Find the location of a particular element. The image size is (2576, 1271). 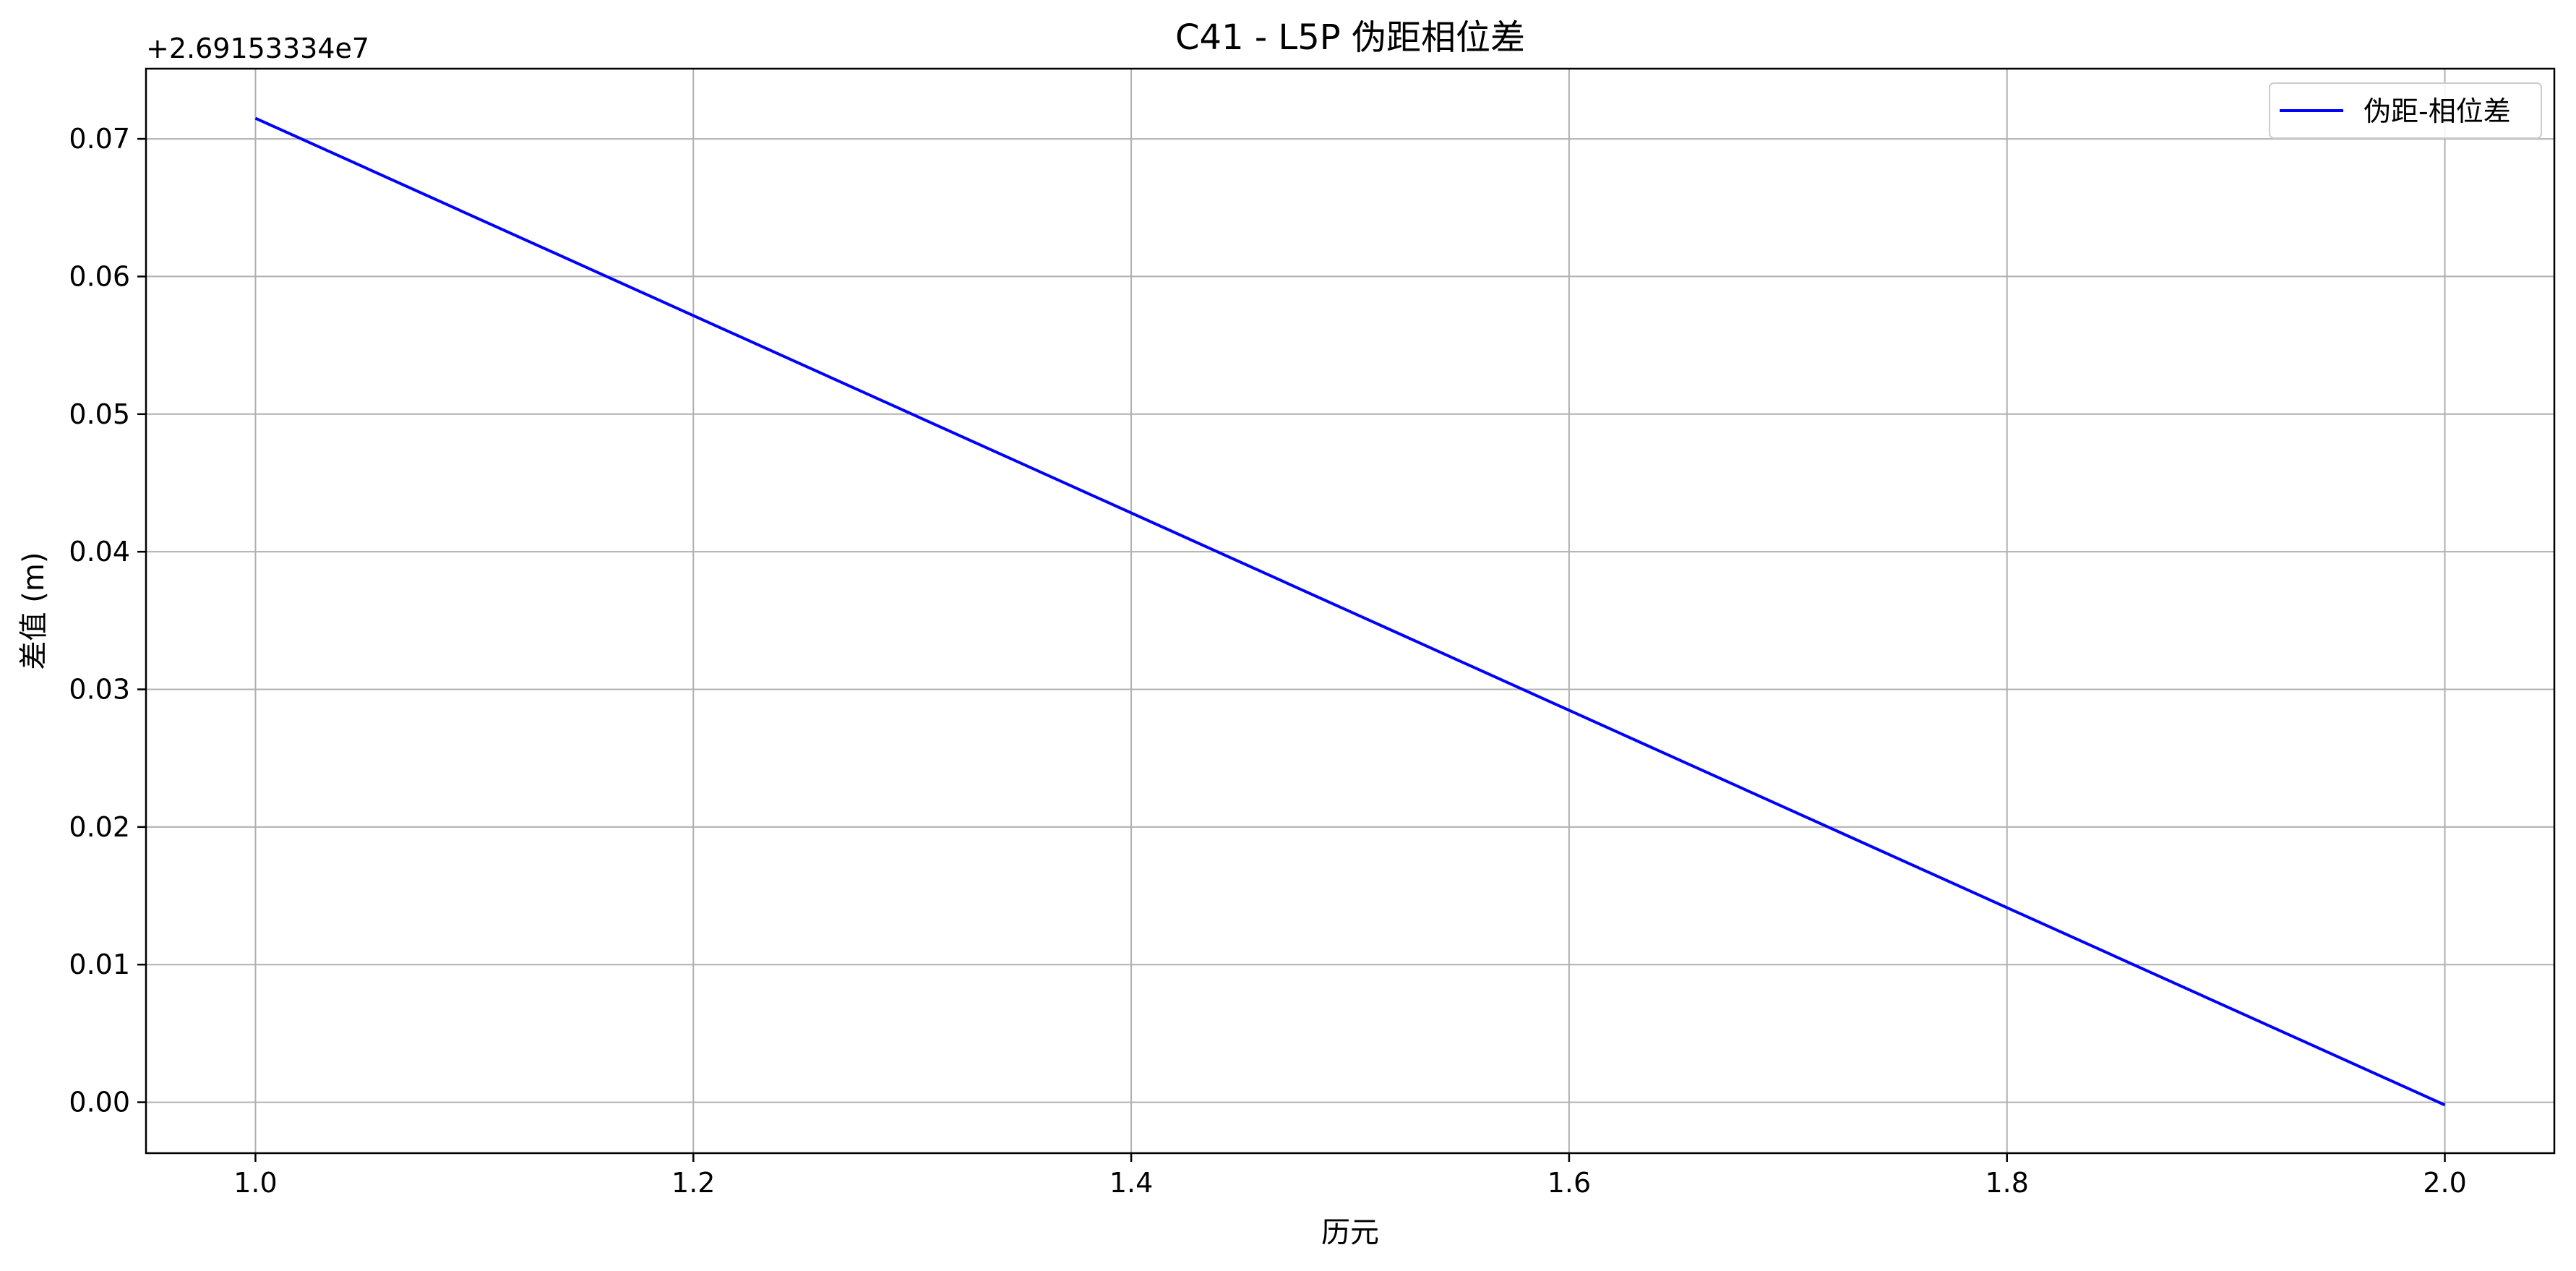

chart-title: C41 - L5P 伪距相位差 is located at coordinates (1350, 37).